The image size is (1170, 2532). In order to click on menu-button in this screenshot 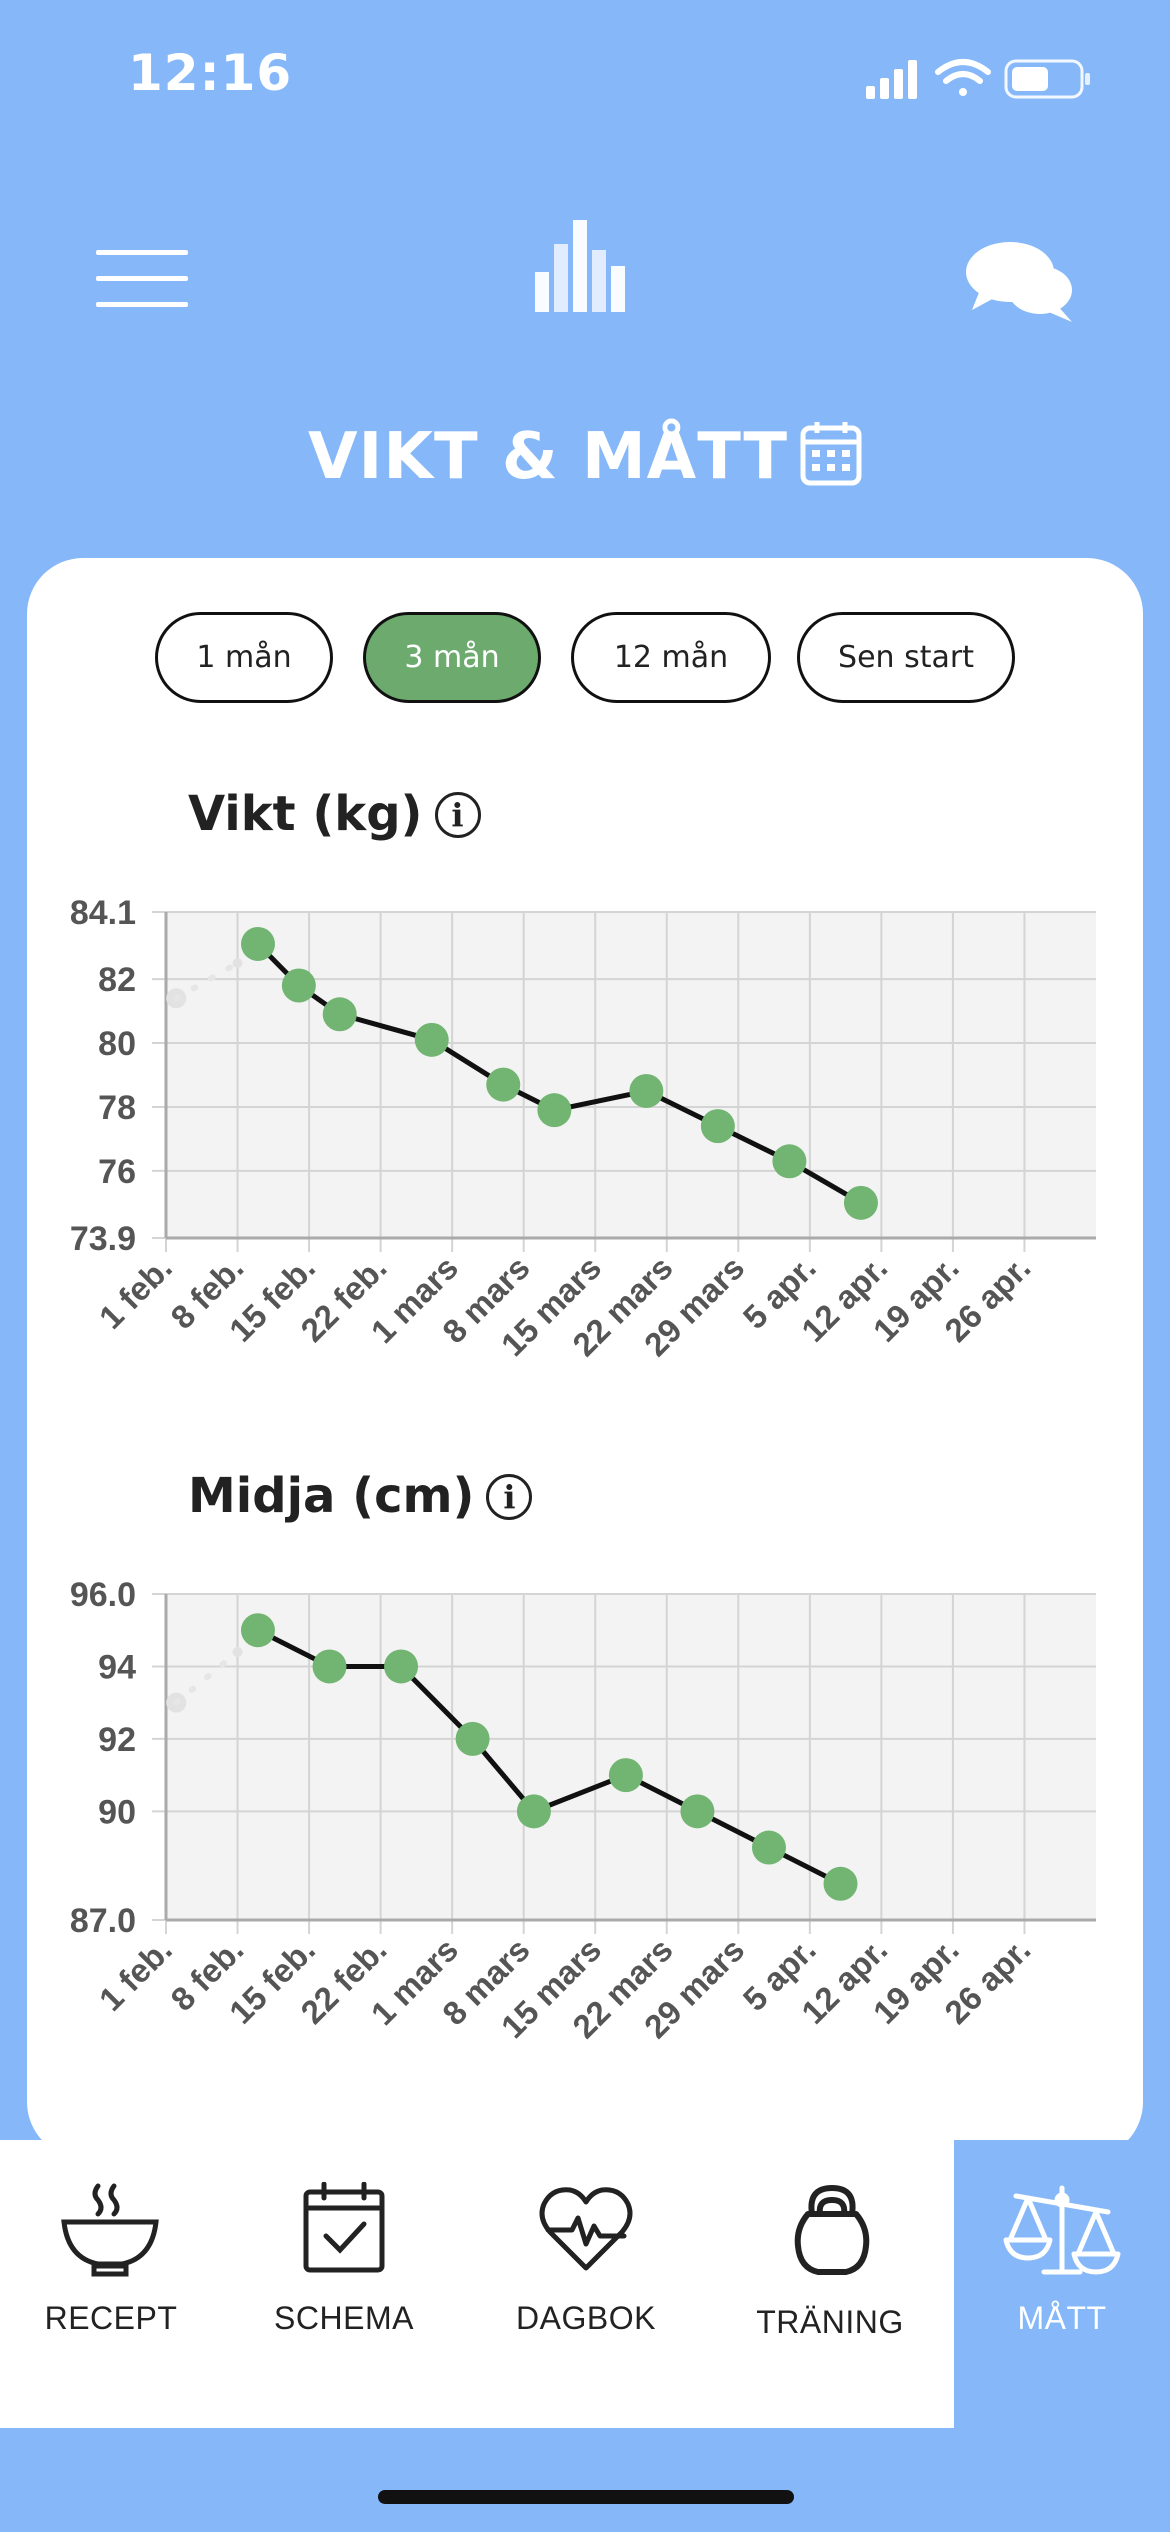, I will do `click(142, 278)`.